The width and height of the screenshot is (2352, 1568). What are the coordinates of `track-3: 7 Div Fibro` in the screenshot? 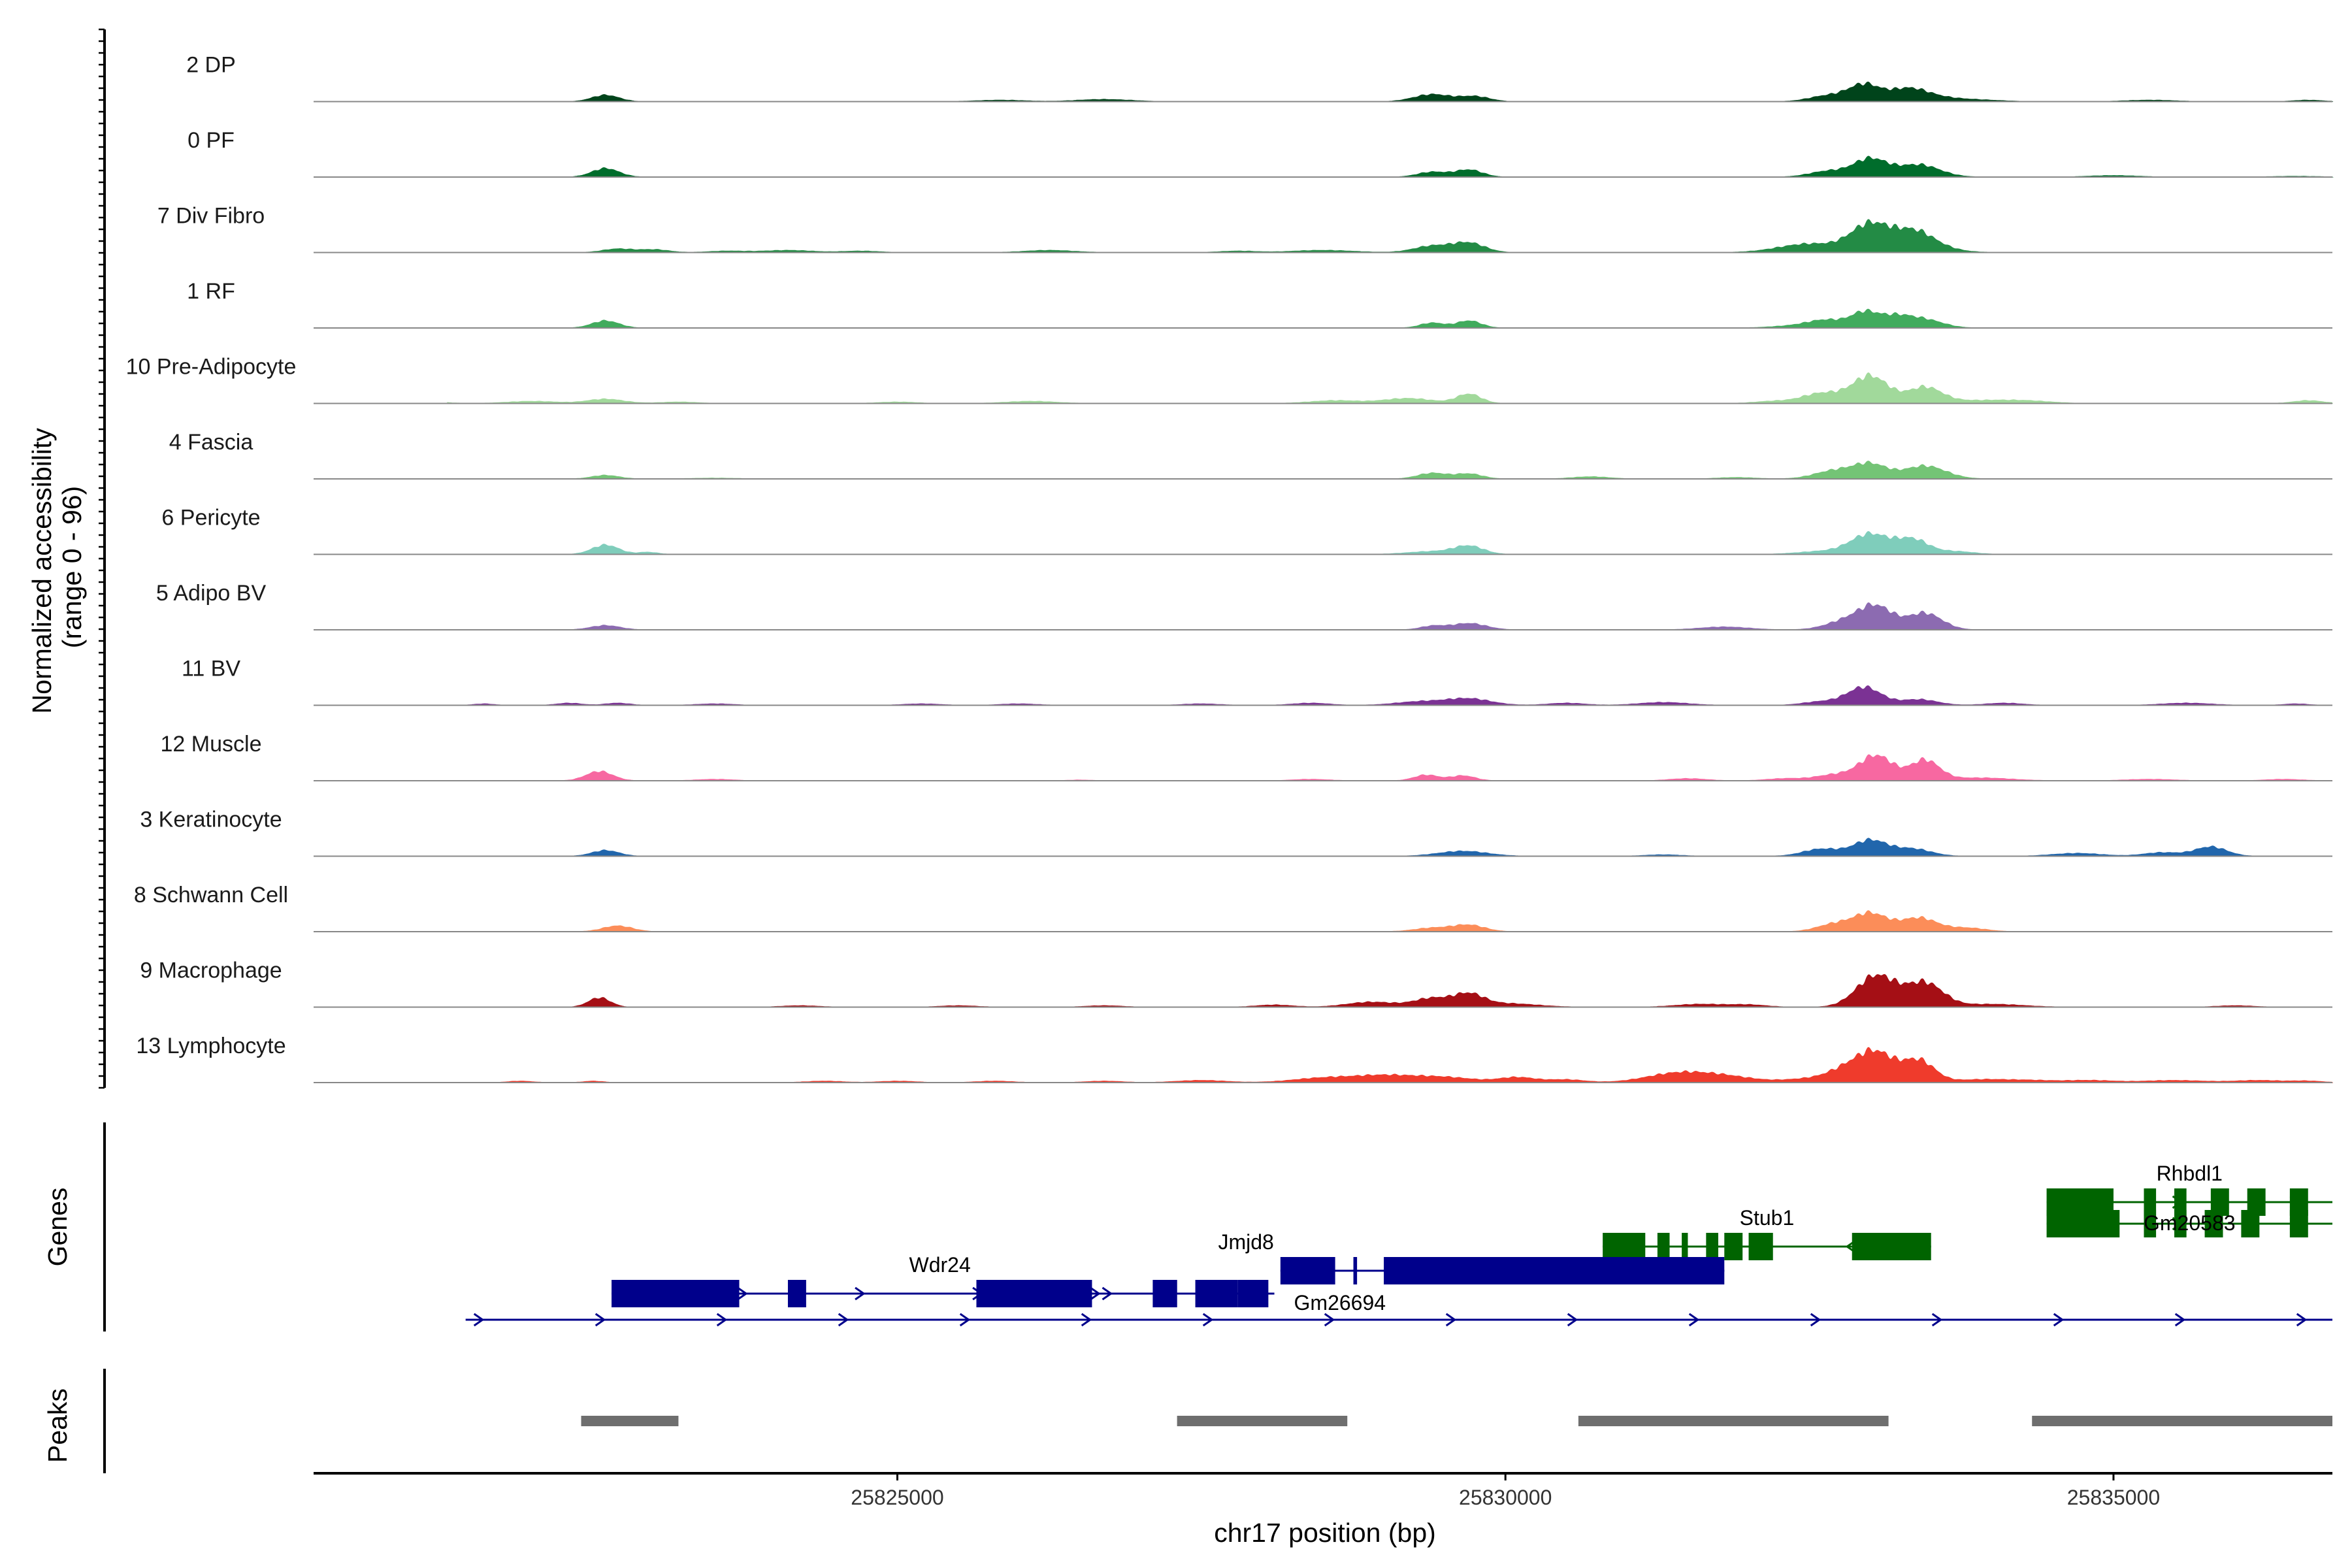 It's located at (1244, 228).